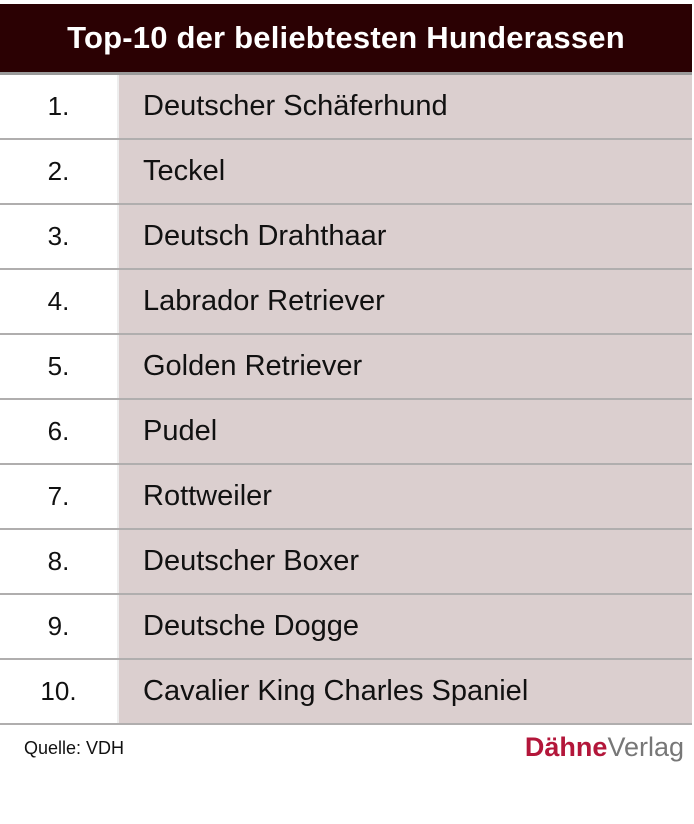  Describe the element at coordinates (404, 301) in the screenshot. I see `breed-cell: Labrador Retriever` at that location.